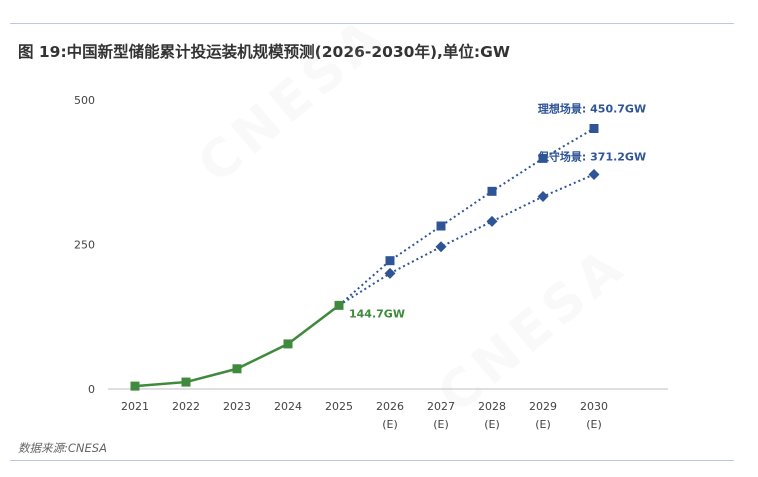  I want to click on figure-title: 图 19:中国新型储能累计投运装机规模预测(2026-2030年),单位:GW, so click(264, 52).